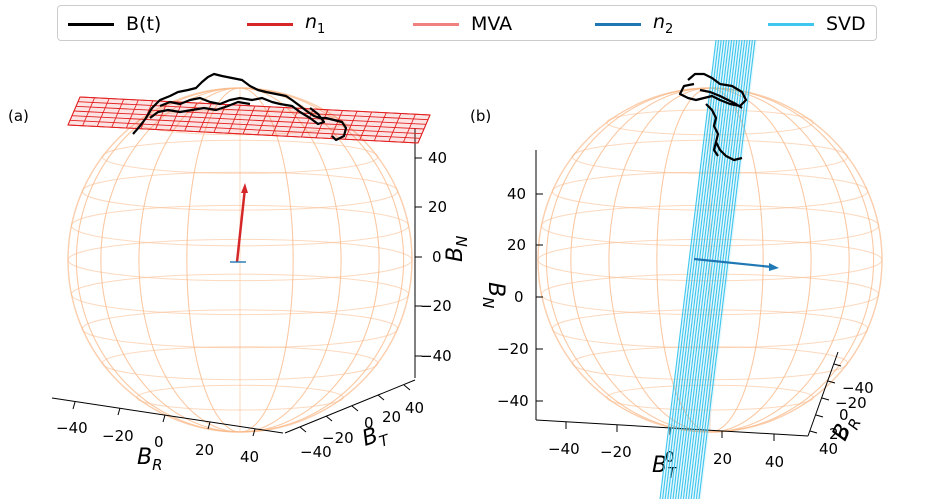 The height and width of the screenshot is (499, 927). I want to click on legend-swatch-mva, so click(436, 24).